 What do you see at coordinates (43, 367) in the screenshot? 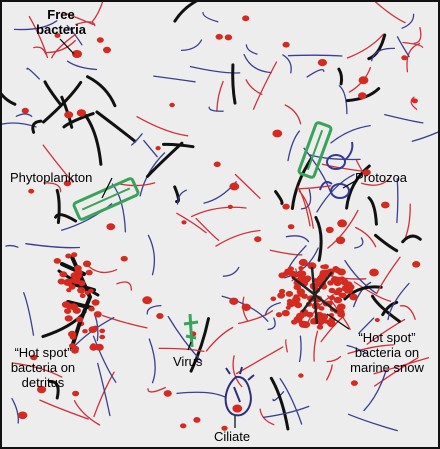
I see `hot-spot-detritus-line1: bacteria on` at bounding box center [43, 367].